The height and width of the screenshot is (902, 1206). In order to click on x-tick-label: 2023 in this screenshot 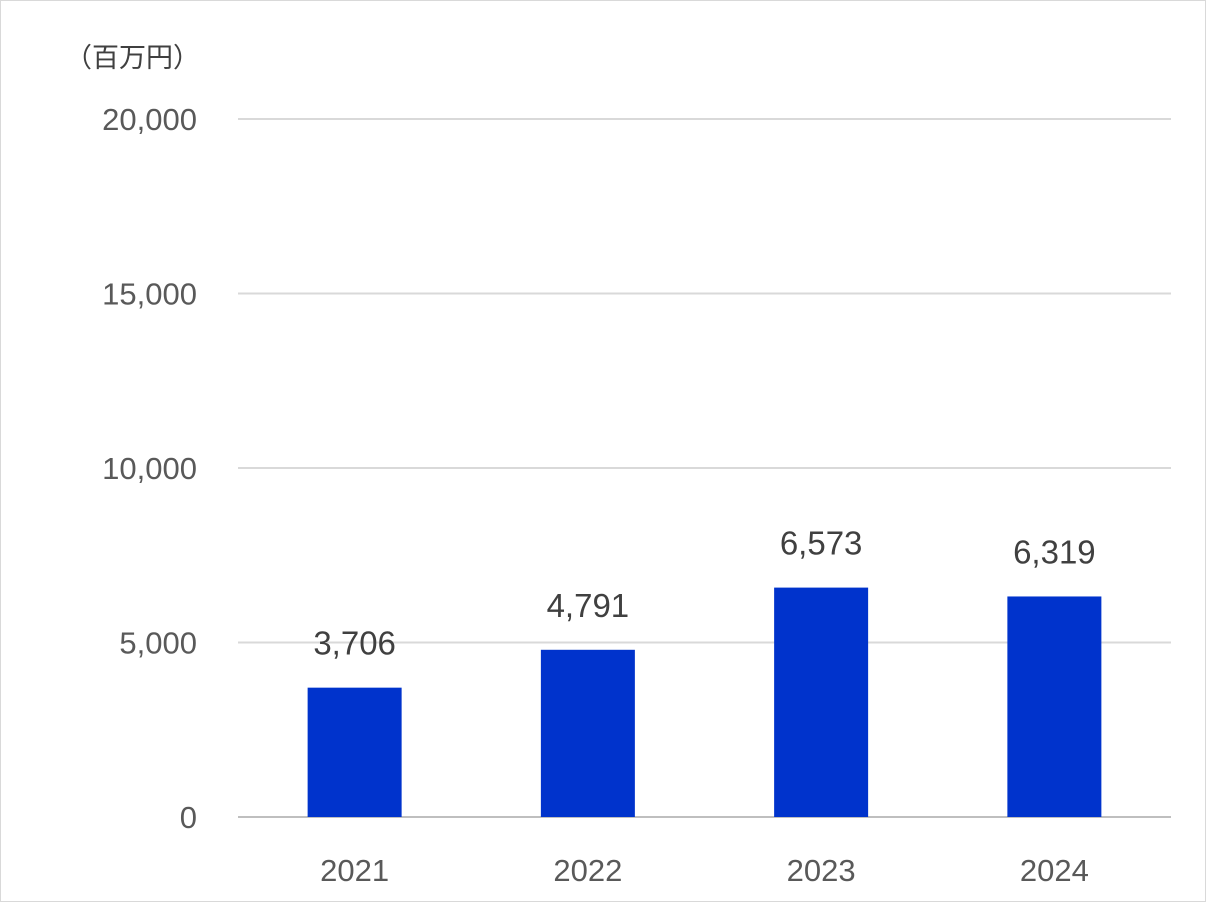, I will do `click(821, 870)`.